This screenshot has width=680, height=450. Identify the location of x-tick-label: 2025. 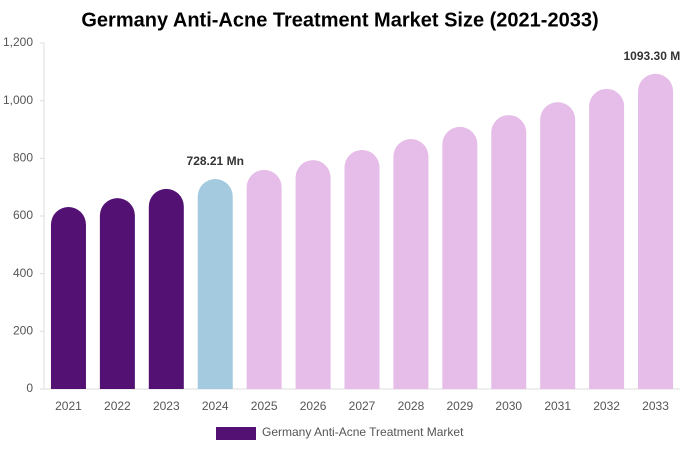
(264, 406).